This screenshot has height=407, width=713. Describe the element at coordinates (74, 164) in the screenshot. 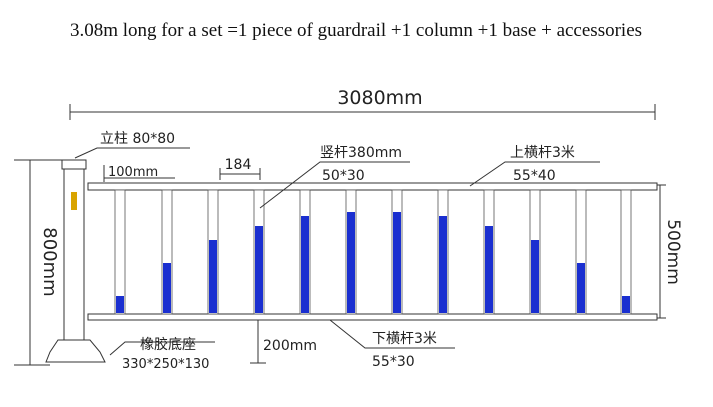

I see `column-cap` at that location.